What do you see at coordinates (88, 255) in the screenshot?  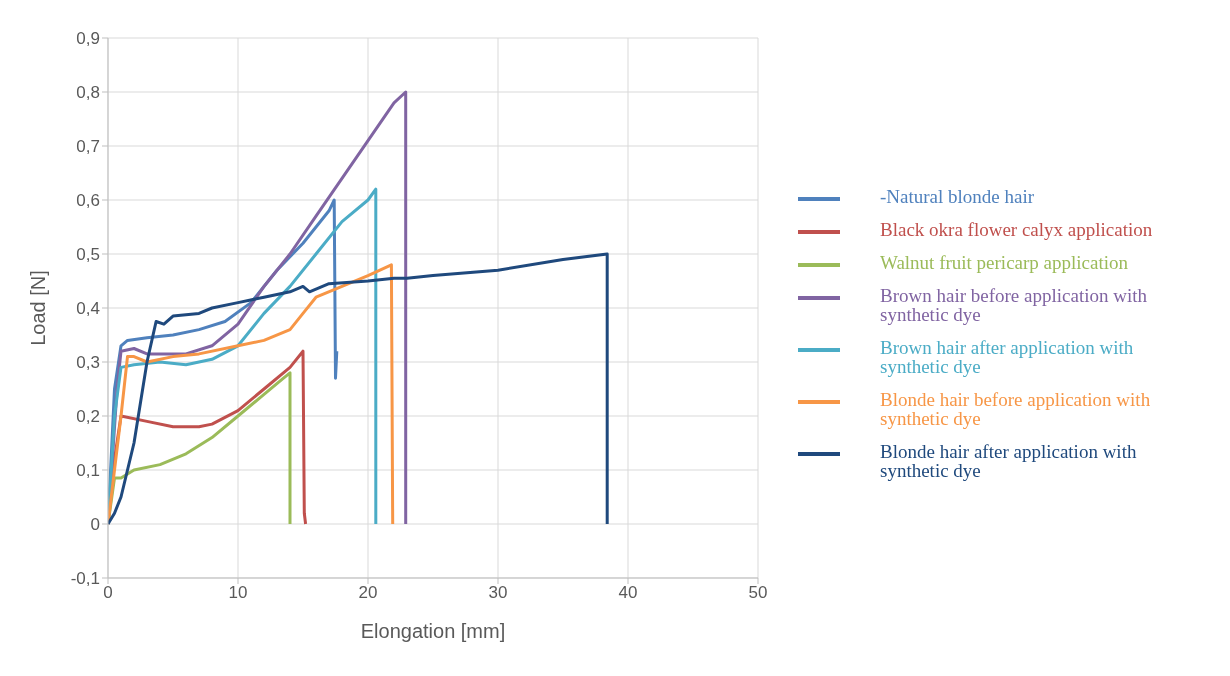 I see `y-tick-label: 0,5` at bounding box center [88, 255].